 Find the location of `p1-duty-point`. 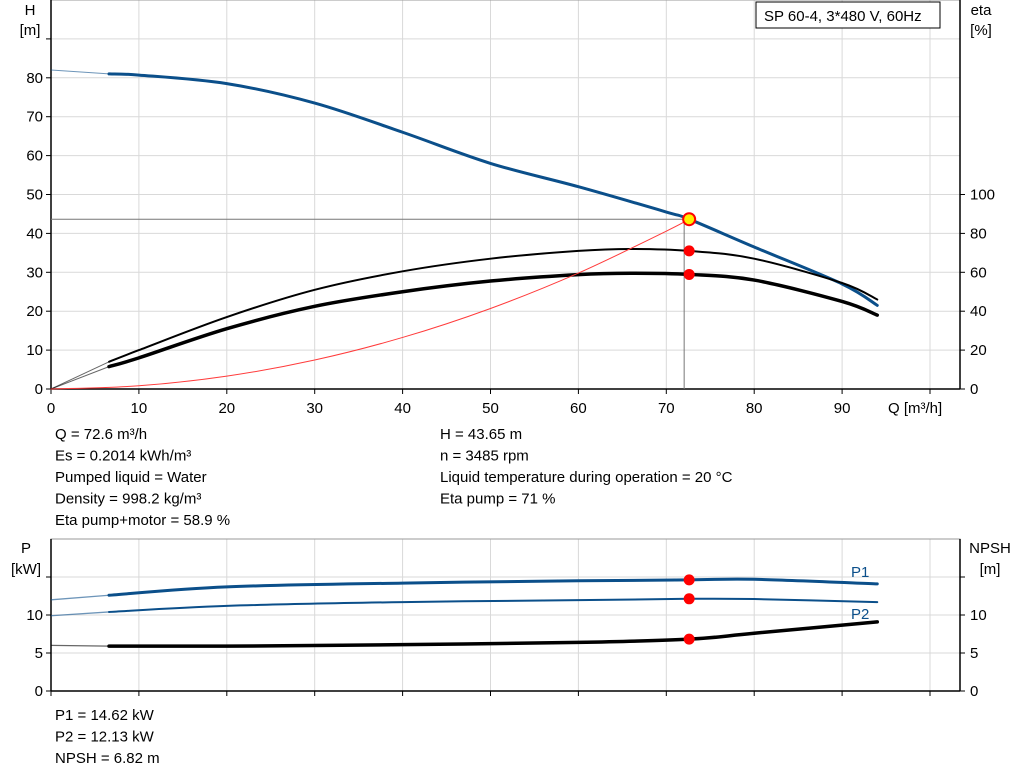

p1-duty-point is located at coordinates (689, 580).